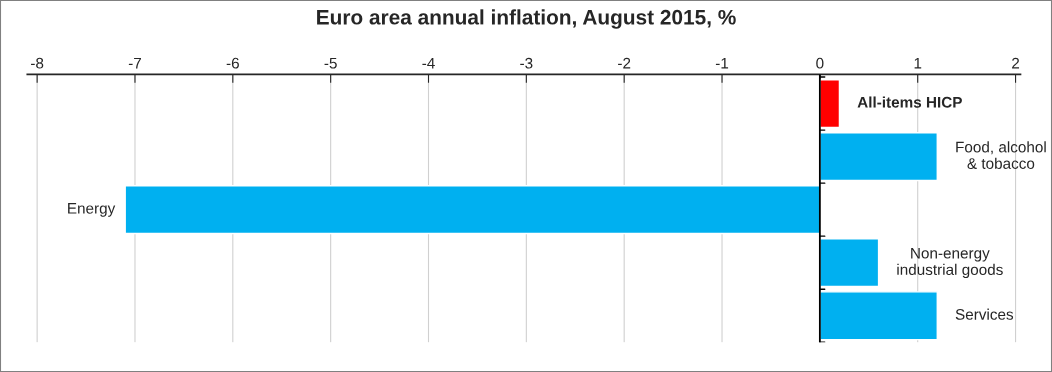  Describe the element at coordinates (918, 63) in the screenshot. I see `x-tick-label: 1` at that location.